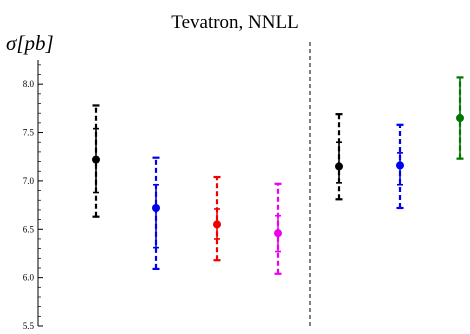  Describe the element at coordinates (234, 22) in the screenshot. I see `chart-title: Tevatron, NNLL` at that location.